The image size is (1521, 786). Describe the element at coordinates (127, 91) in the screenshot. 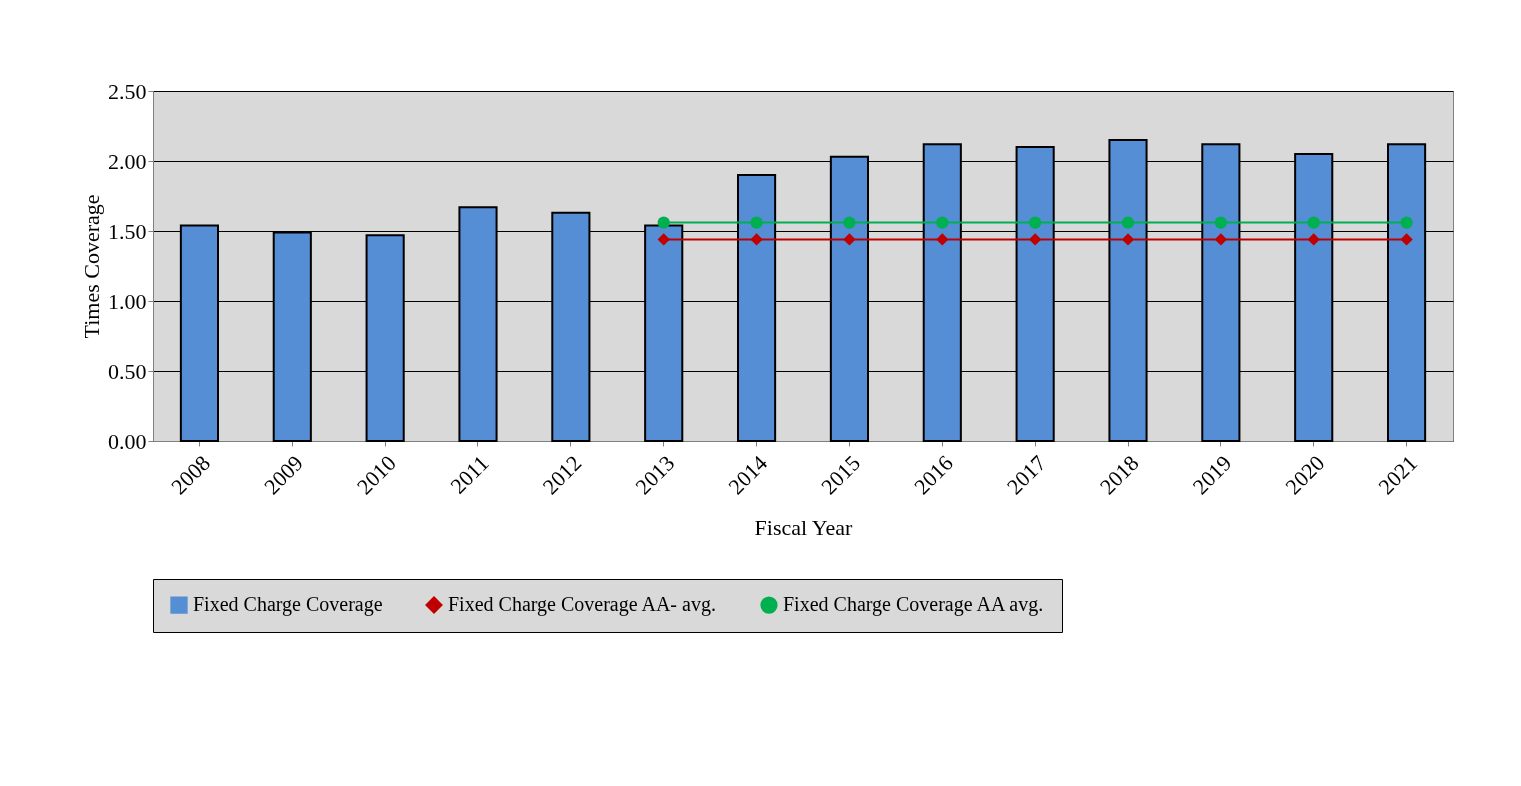

I see `y-tick-label: 2.50` at that location.